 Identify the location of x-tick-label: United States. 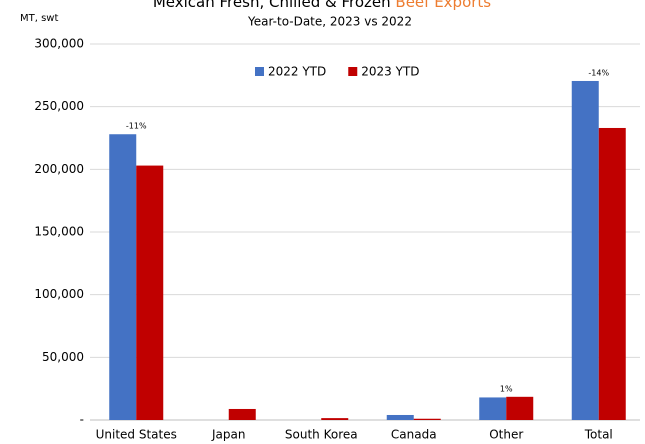
(136, 435).